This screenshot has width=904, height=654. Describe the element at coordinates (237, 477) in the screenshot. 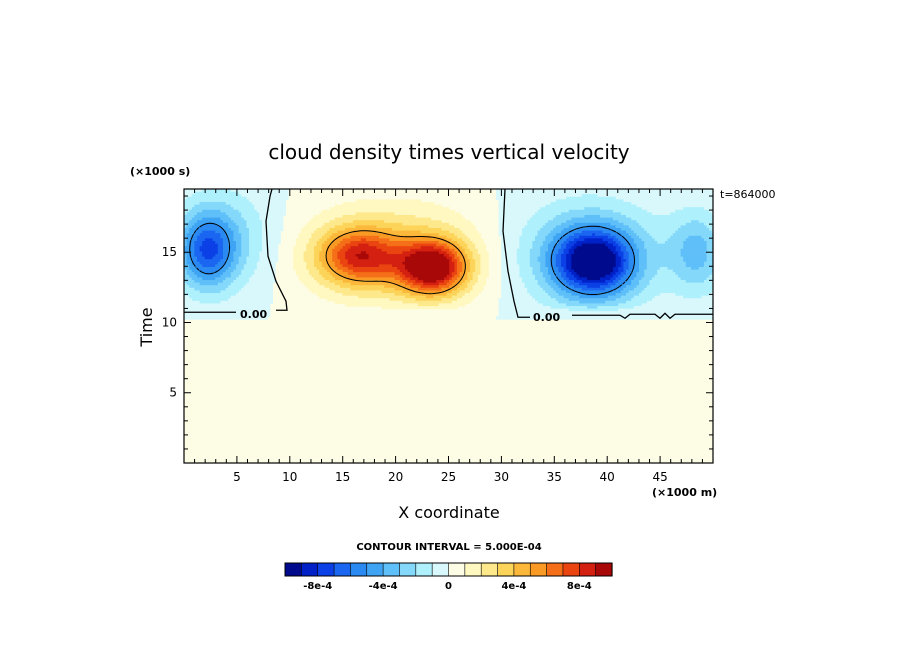

I see `x-tick-label: 5` at that location.